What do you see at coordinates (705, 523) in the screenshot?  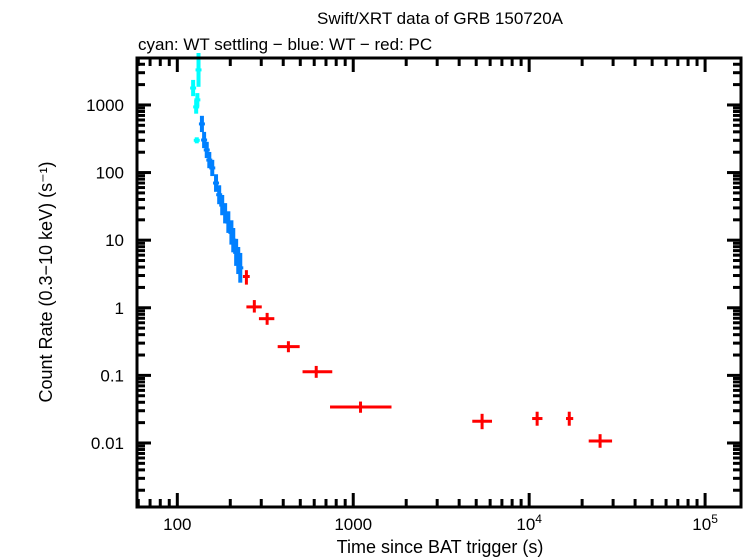 I see `x-tick-label: 10⁵` at bounding box center [705, 523].